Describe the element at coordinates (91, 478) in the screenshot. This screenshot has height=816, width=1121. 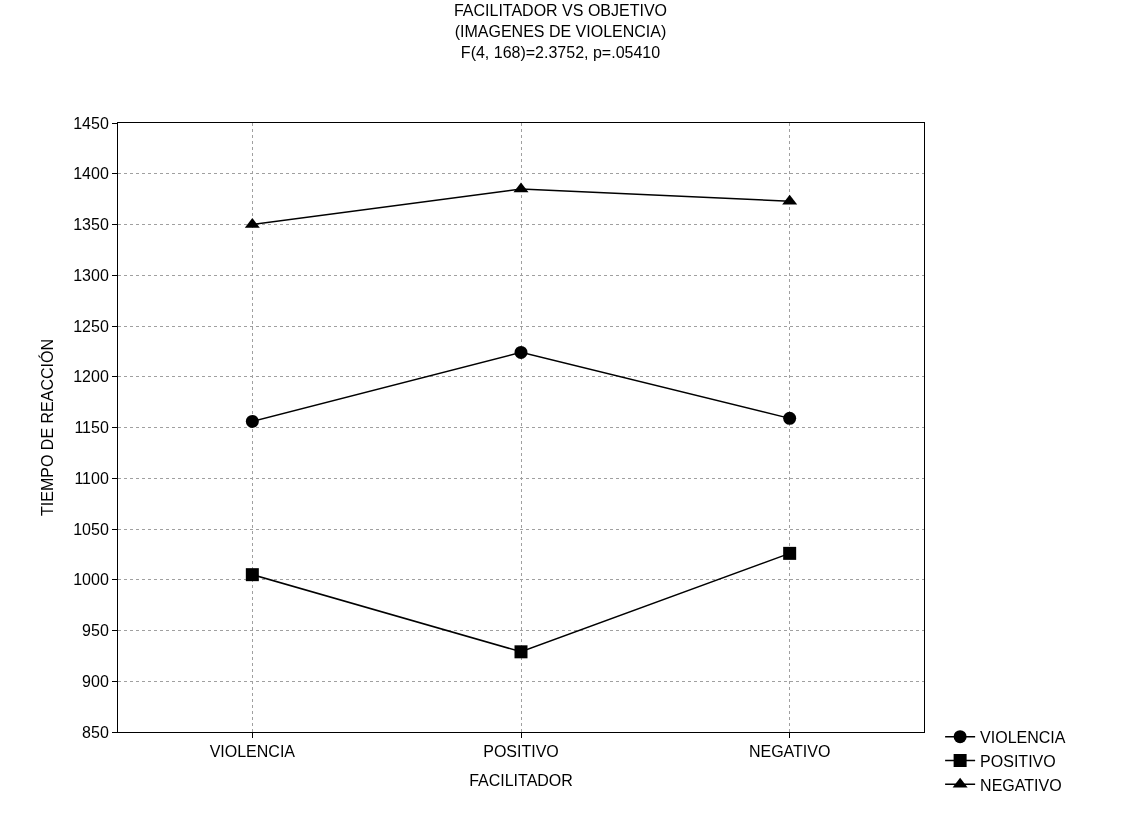
I see `y-tick-label: 1100` at that location.